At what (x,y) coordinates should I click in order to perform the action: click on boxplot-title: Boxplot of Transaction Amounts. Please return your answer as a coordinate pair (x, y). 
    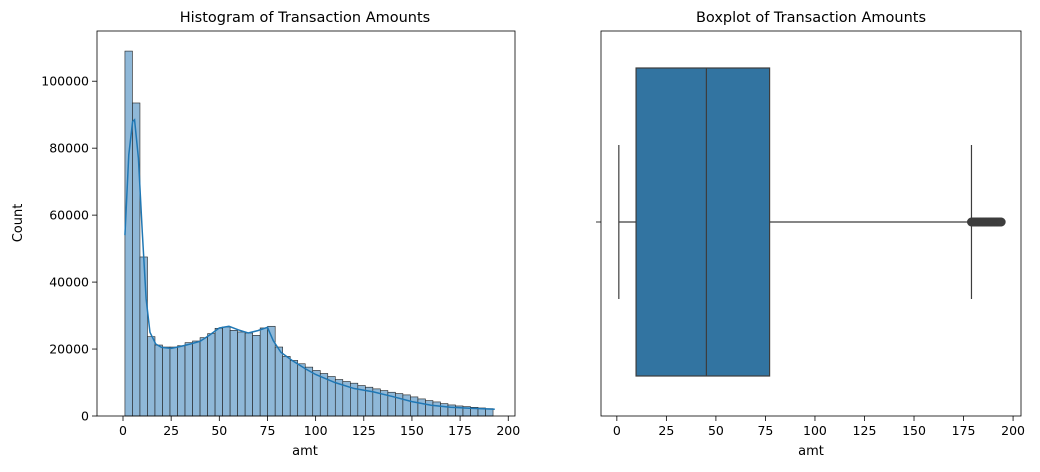
    Looking at the image, I should click on (811, 18).